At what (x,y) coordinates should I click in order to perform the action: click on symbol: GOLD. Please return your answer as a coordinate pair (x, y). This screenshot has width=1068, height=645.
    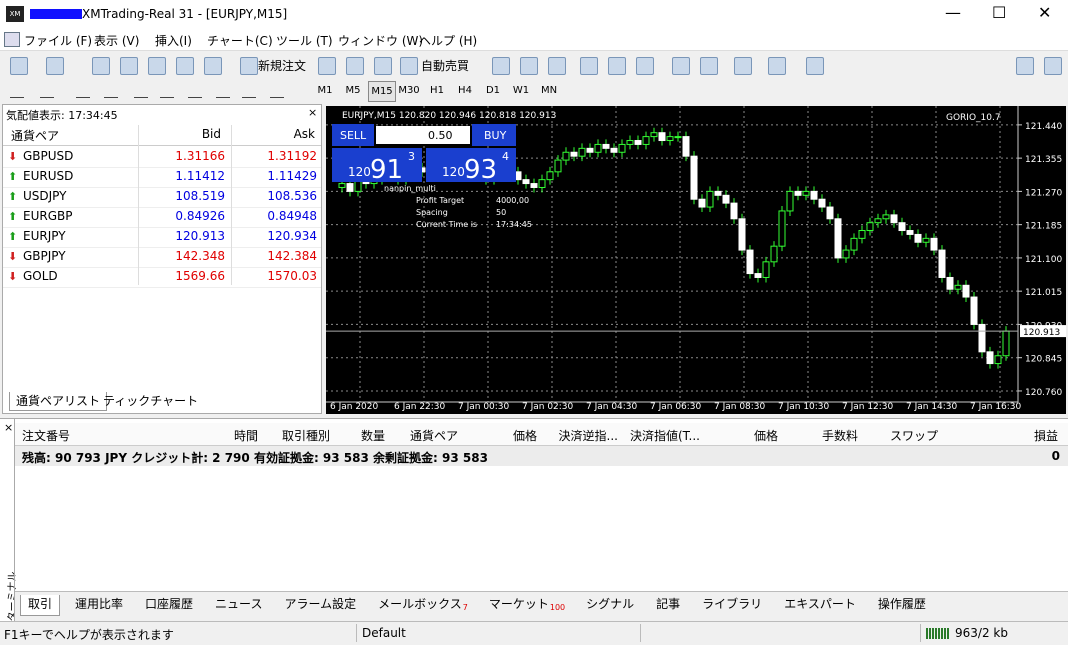
    Looking at the image, I should click on (40, 276).